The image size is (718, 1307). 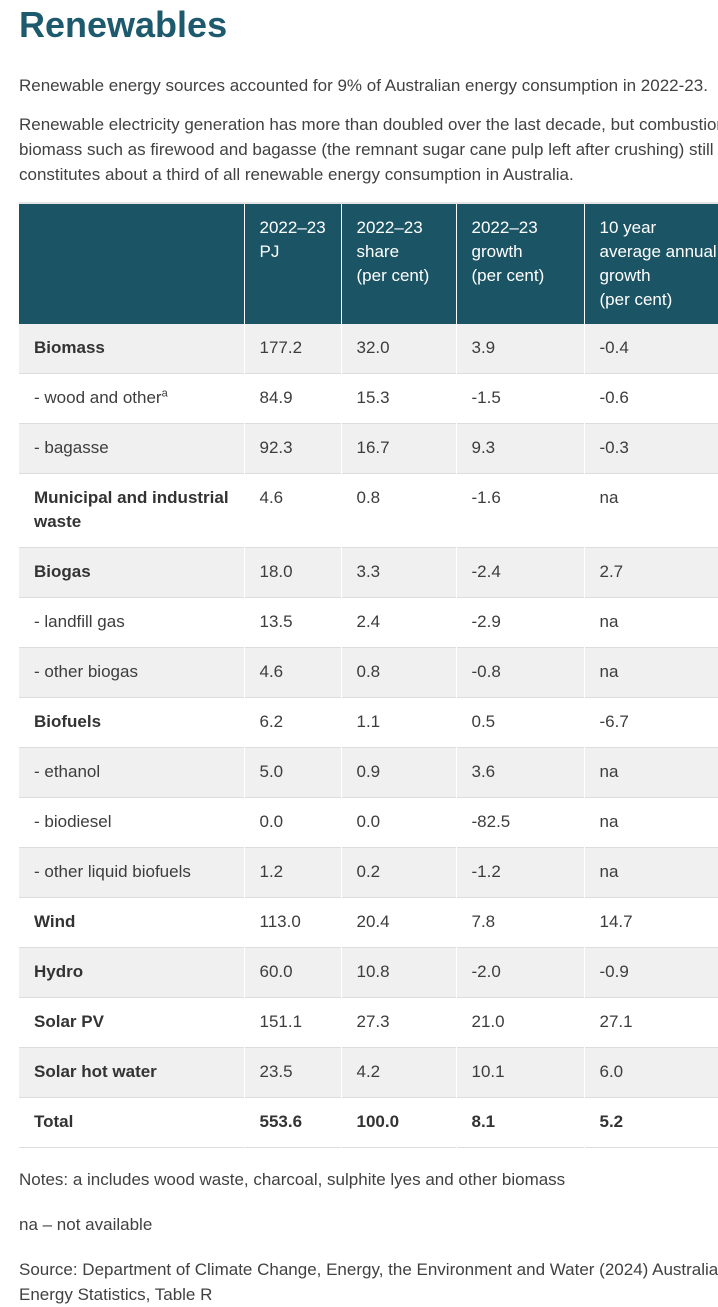 What do you see at coordinates (292, 1122) in the screenshot?
I see `row-value-0: 553.6` at bounding box center [292, 1122].